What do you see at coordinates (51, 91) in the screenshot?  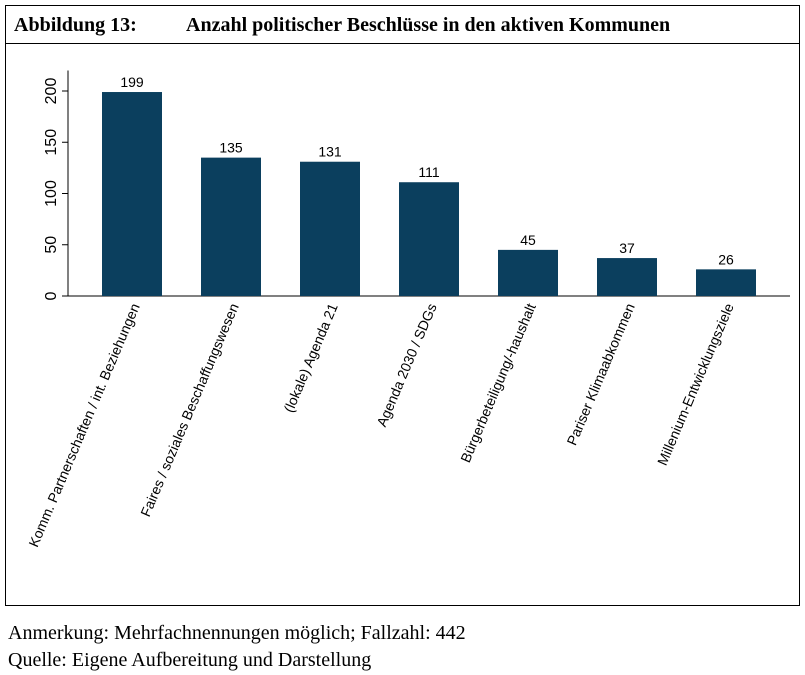 I see `y-tick-label: 200` at bounding box center [51, 91].